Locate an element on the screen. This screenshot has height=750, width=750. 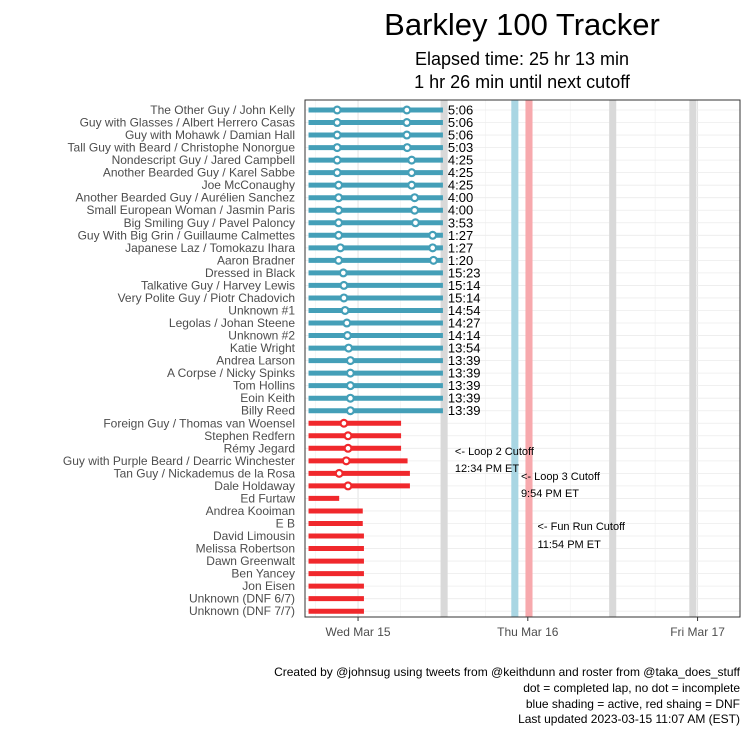
runner-name: Unknown #1 is located at coordinates (261, 310).